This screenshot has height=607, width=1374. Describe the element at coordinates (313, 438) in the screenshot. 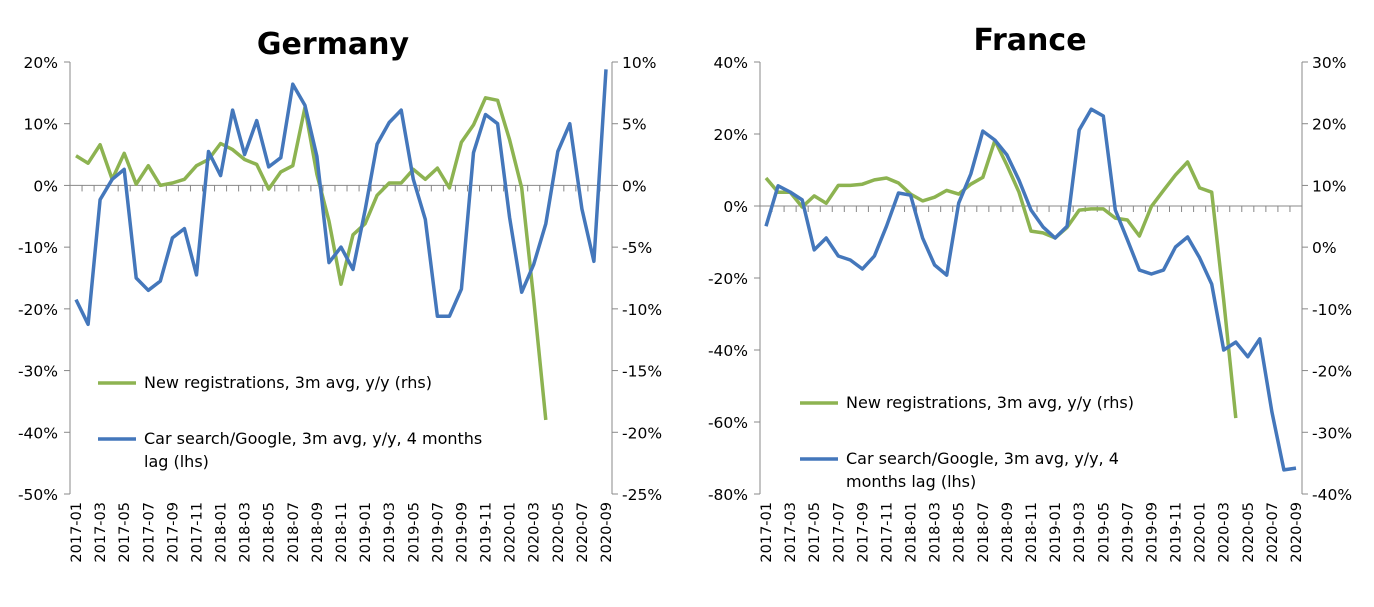

I see `legend-label: Car search/Google, 3m avg, y/y, 4 months` at that location.